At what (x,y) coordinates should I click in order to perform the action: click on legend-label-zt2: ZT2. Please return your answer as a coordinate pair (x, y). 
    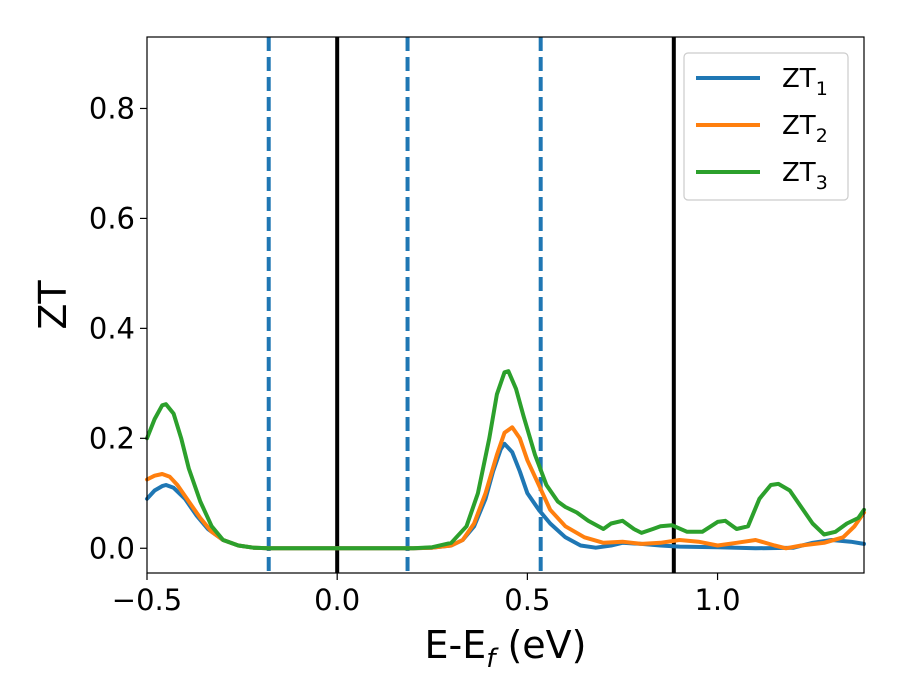
    Looking at the image, I should click on (805, 129).